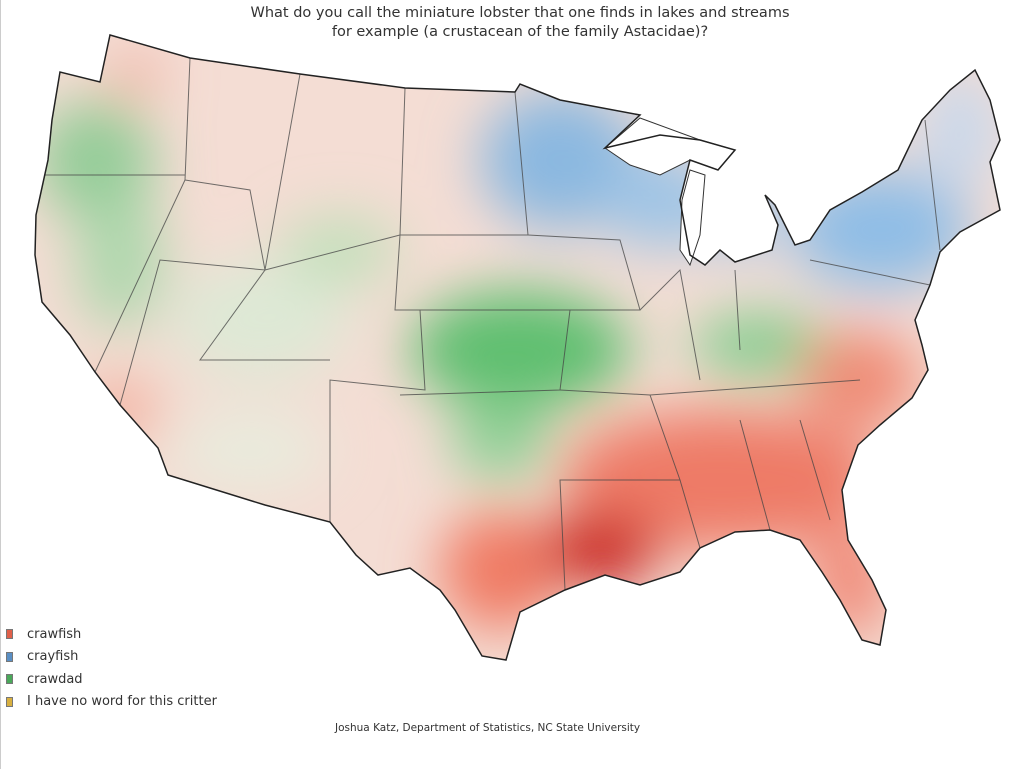 This screenshot has height=769, width=1024. I want to click on legend-label: I have no word for this critter, so click(122, 702).